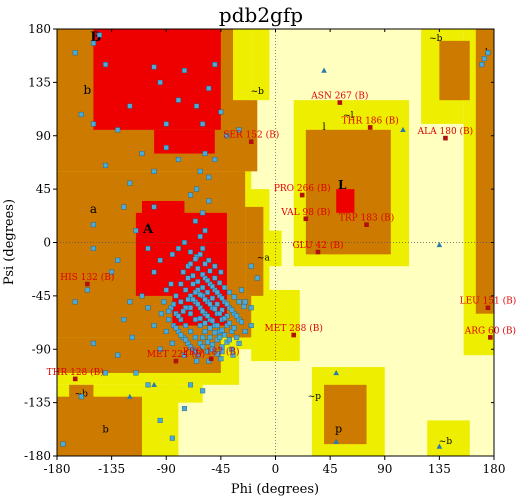  I want to click on y-tick-label: 0, so click(47, 243).